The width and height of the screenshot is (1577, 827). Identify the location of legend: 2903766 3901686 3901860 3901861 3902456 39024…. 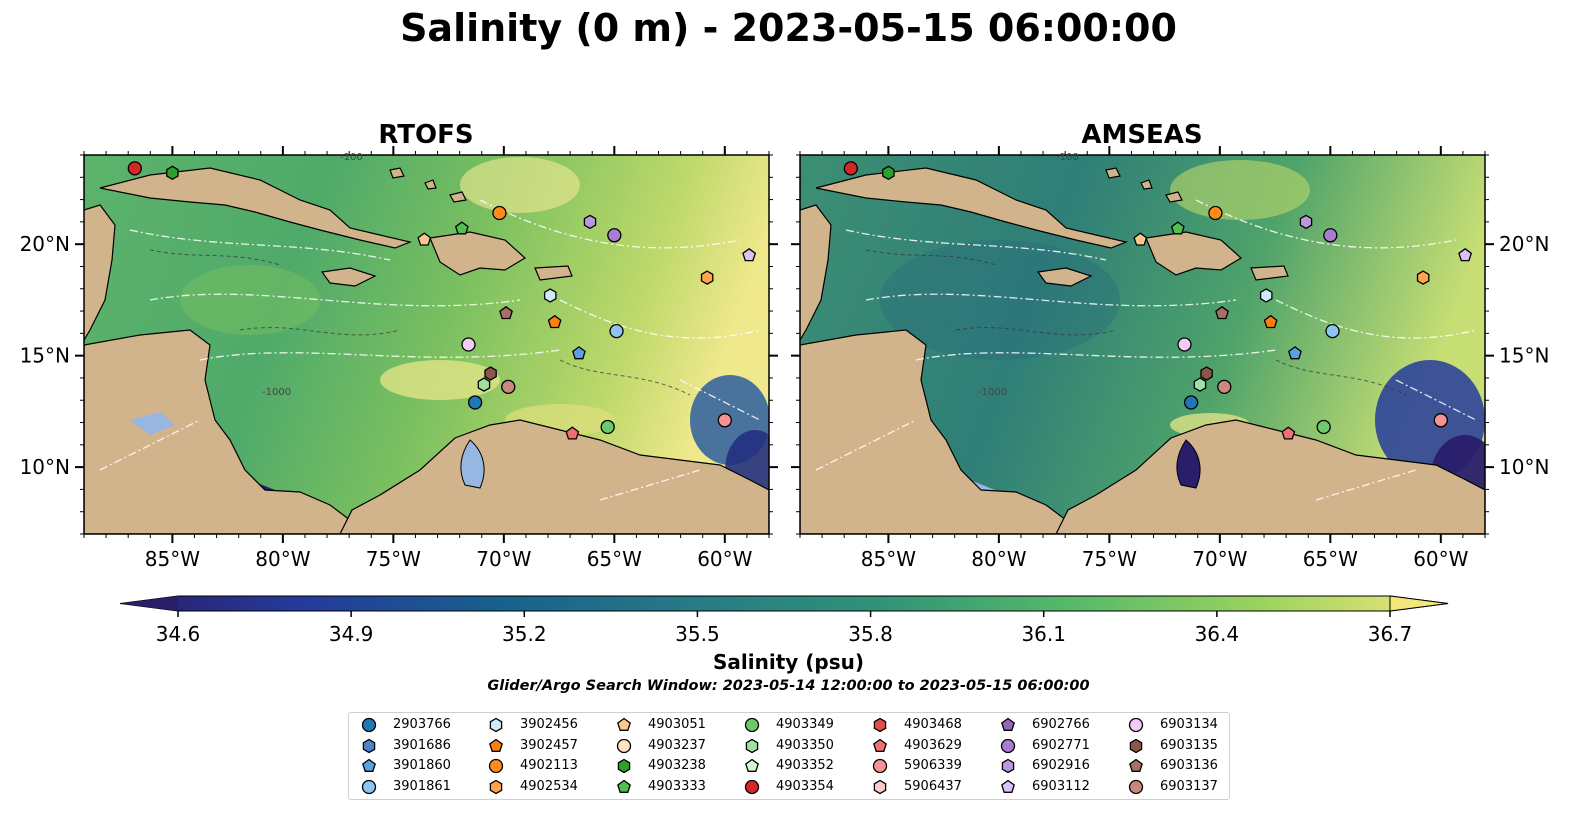
(789, 756).